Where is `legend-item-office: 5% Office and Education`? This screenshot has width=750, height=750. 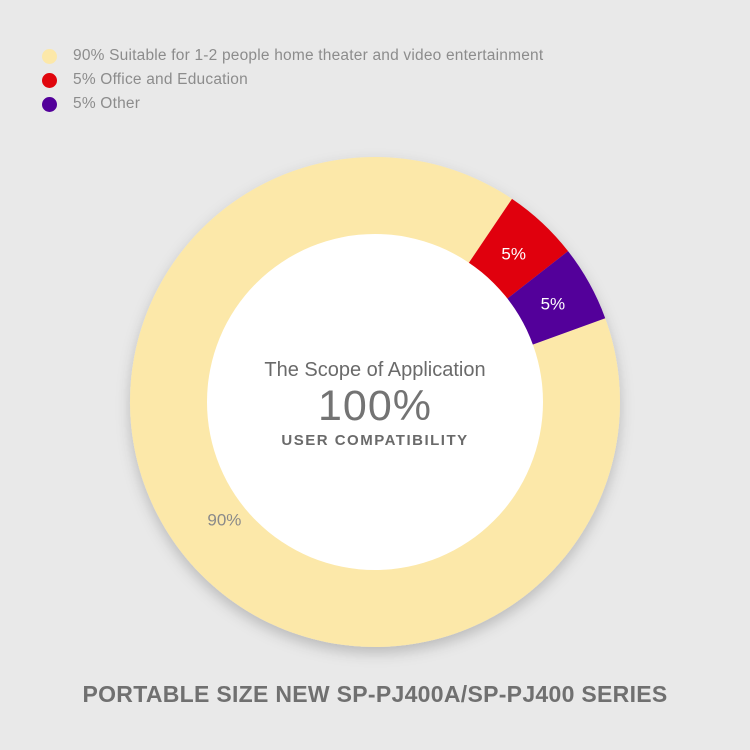 legend-item-office: 5% Office and Education is located at coordinates (292, 80).